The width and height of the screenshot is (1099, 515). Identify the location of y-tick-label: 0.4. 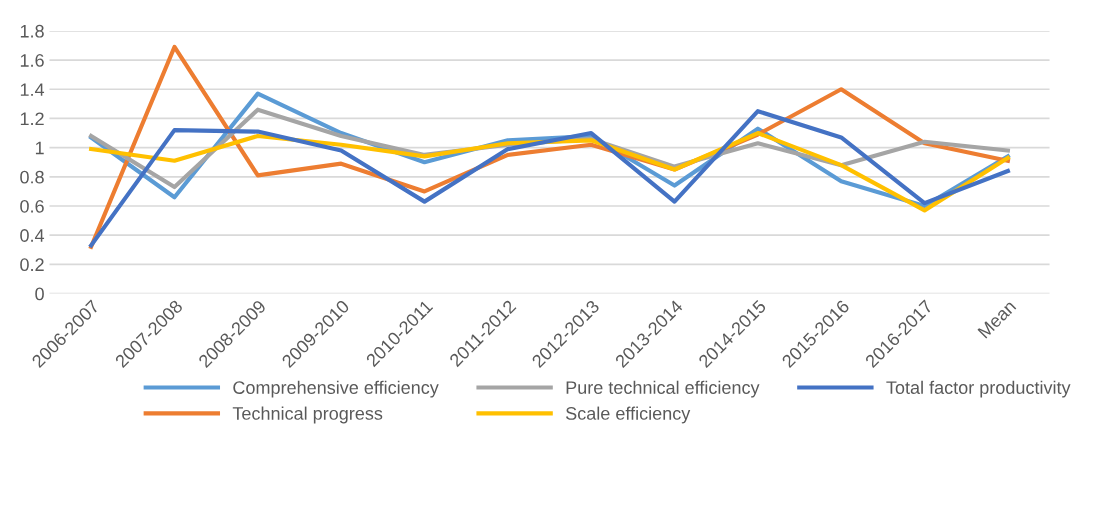
(32, 235).